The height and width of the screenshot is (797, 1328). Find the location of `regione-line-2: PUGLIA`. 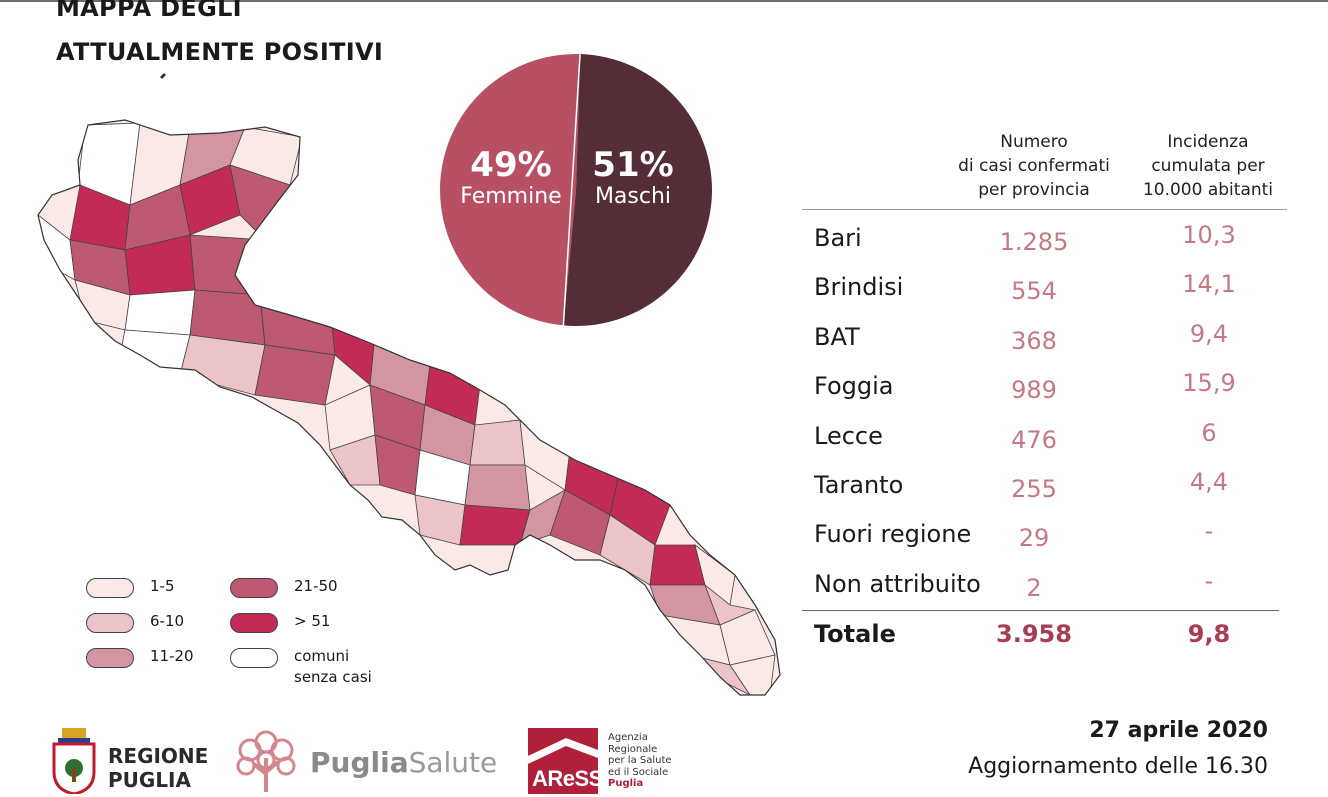

regione-line-2: PUGLIA is located at coordinates (149, 780).